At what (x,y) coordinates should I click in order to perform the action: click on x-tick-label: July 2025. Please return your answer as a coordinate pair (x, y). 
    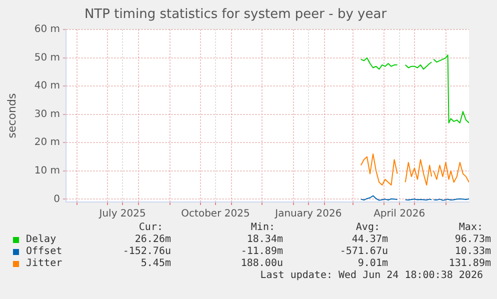
    Looking at the image, I should click on (122, 214).